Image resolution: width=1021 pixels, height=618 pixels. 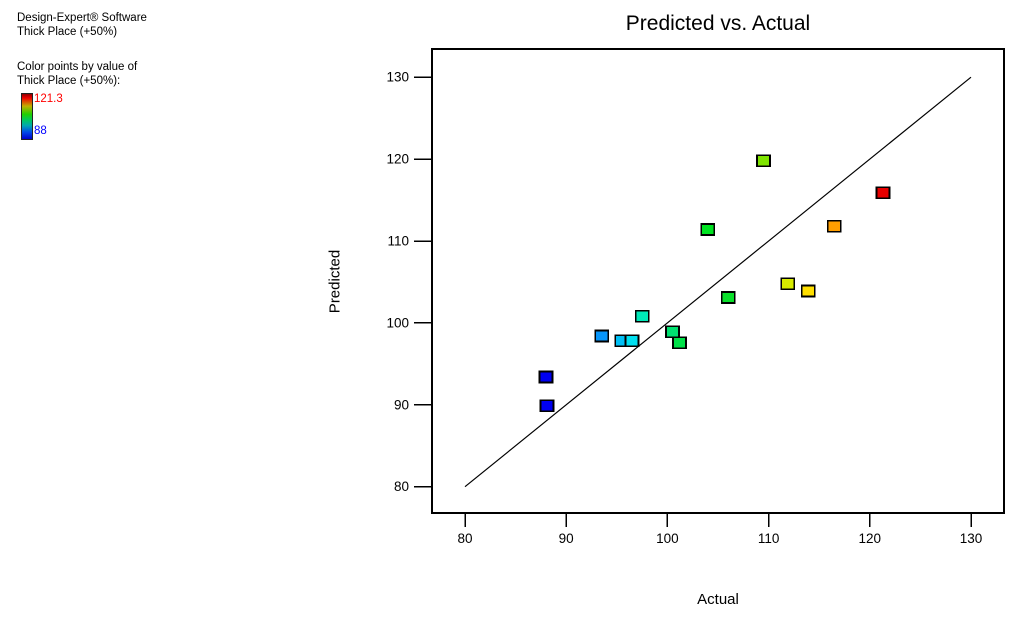 I want to click on x-axis-title: Actual, so click(x=718, y=599).